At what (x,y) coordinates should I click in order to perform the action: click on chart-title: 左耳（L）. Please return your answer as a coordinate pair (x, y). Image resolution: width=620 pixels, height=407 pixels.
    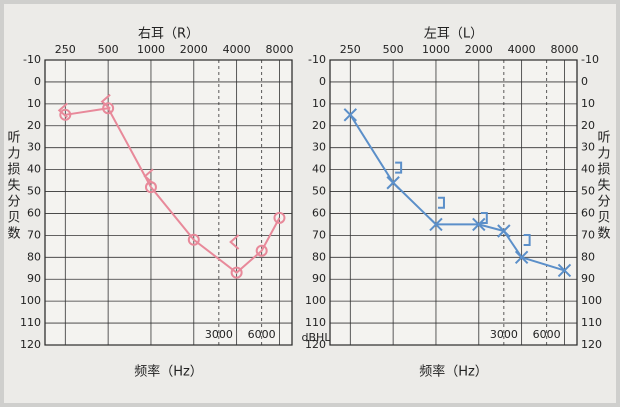
    Looking at the image, I should click on (453, 34).